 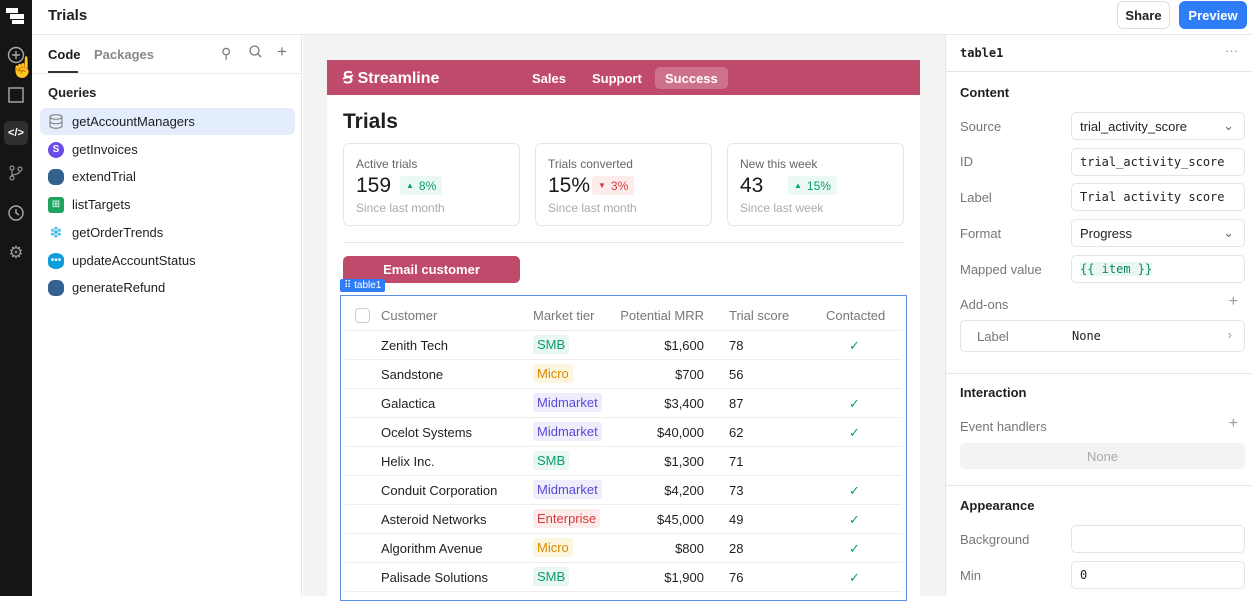 What do you see at coordinates (623, 374) in the screenshot?
I see `table-row: Sandstone Micro $700 56` at bounding box center [623, 374].